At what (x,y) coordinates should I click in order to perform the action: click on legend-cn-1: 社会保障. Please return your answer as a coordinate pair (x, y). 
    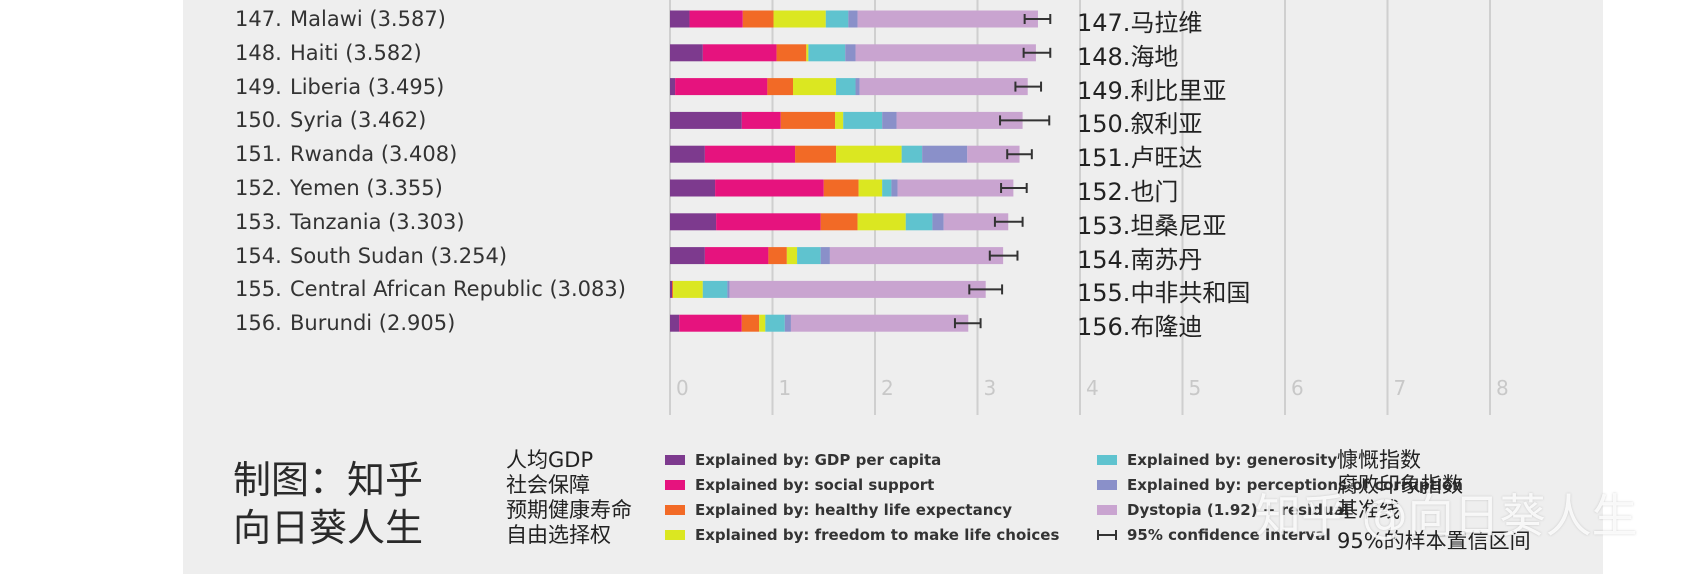
    Looking at the image, I should click on (548, 485).